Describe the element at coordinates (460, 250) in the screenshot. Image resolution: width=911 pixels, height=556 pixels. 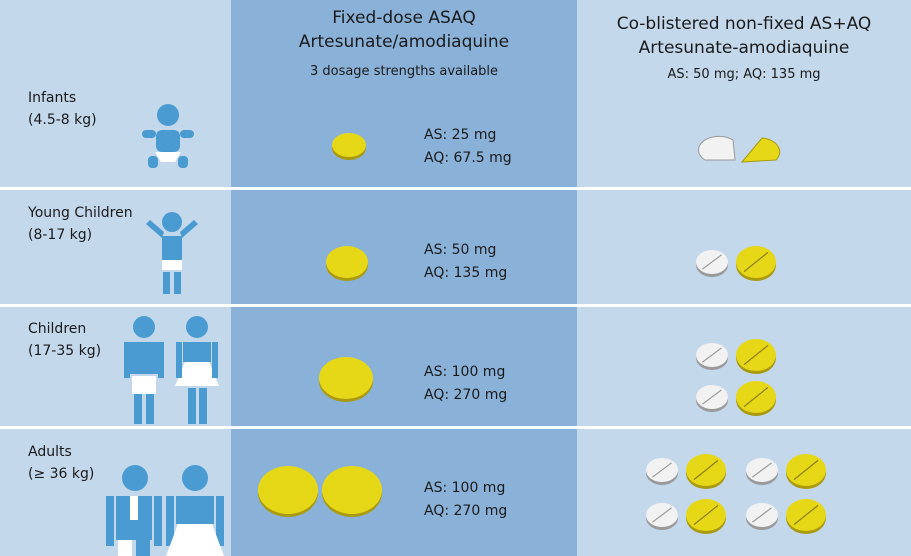
I see `dose-label: AS: 50 mg` at that location.